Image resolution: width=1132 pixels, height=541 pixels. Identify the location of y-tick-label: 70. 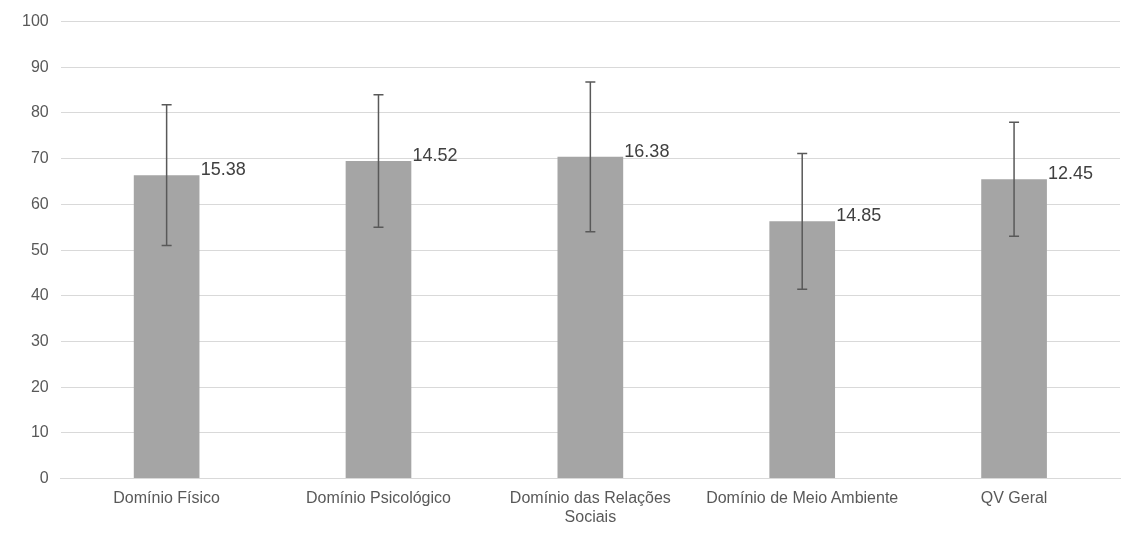
(39, 158).